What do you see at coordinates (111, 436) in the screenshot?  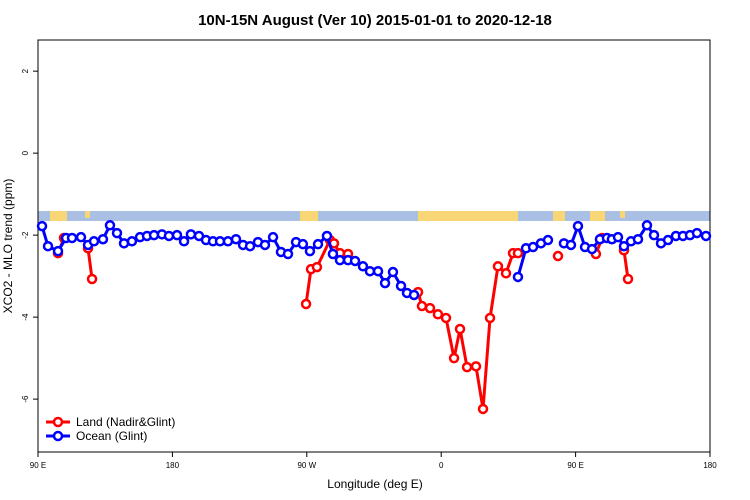 I see `legend-label: Ocean (Glint)` at bounding box center [111, 436].